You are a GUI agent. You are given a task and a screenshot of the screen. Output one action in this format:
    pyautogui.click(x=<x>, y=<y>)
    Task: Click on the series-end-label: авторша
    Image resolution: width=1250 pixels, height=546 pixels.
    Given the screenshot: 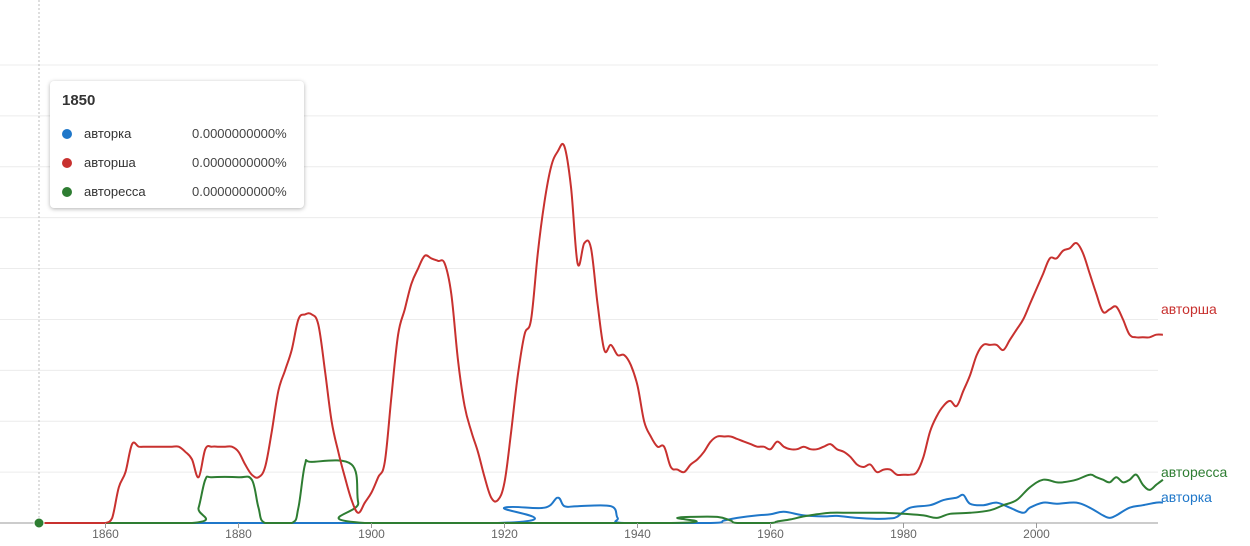 What is the action you would take?
    pyautogui.click(x=1189, y=309)
    